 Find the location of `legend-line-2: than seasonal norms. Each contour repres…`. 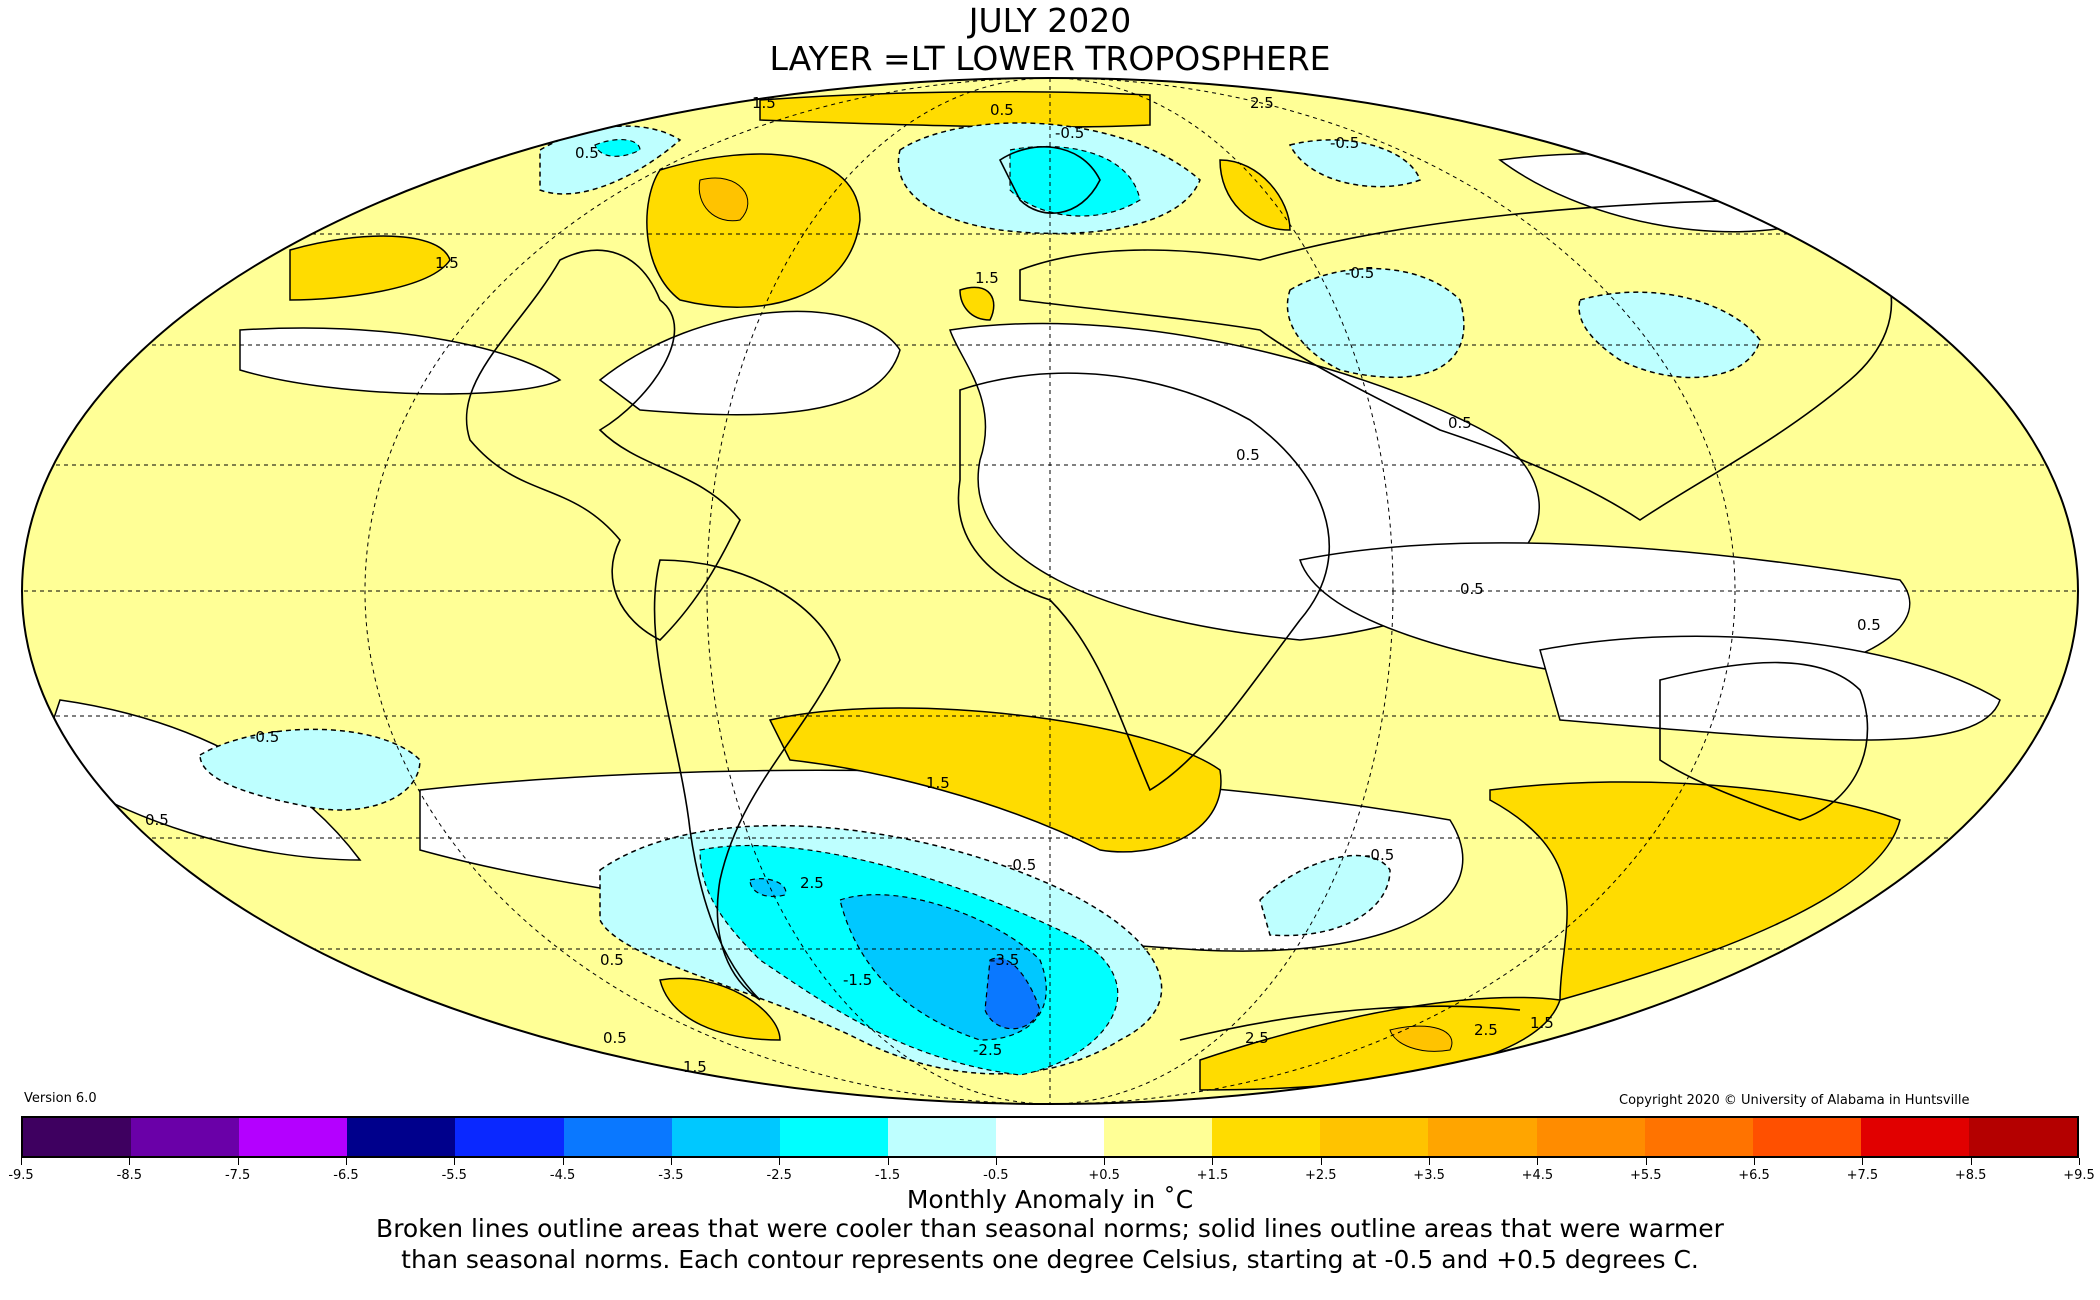

legend-line-2: than seasonal norms. Each contour repres… is located at coordinates (1050, 1259).